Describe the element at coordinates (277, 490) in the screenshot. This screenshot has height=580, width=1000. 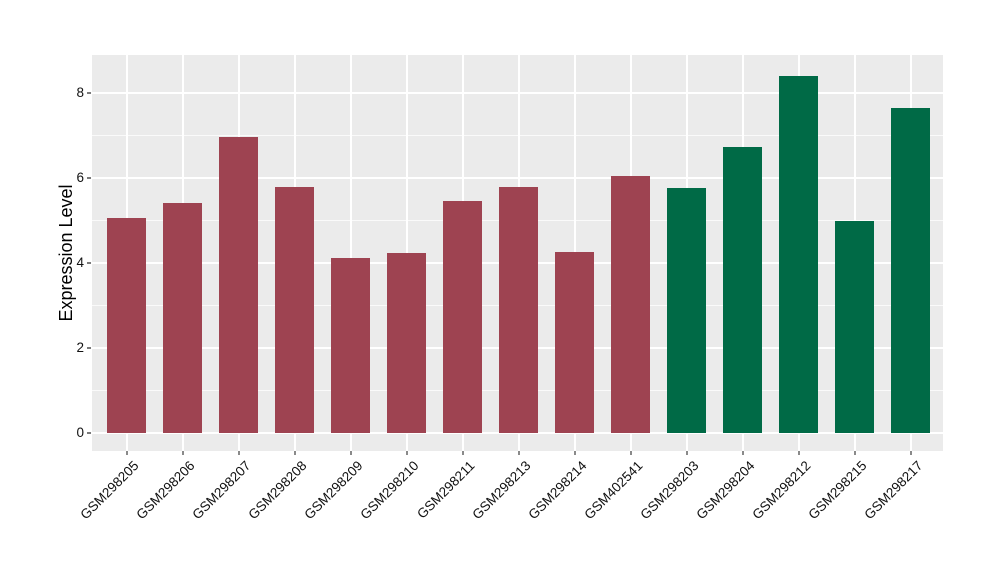
I see `x-tick-label-GSM298208: GSM298208` at that location.